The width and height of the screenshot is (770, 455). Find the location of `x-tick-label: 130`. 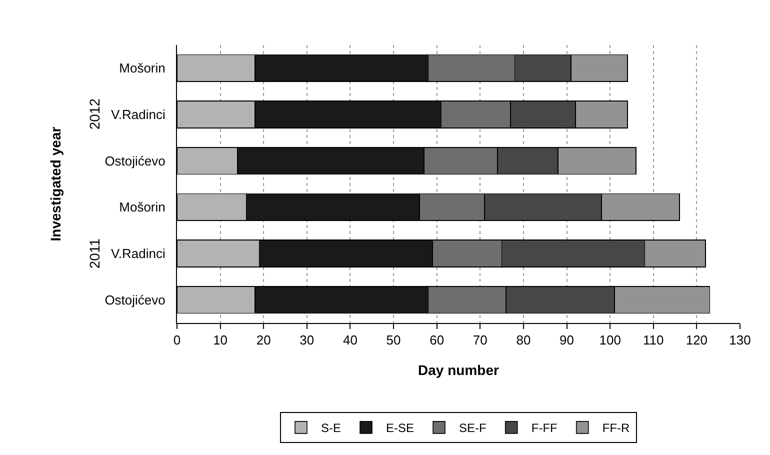

x-tick-label: 130 is located at coordinates (740, 340).